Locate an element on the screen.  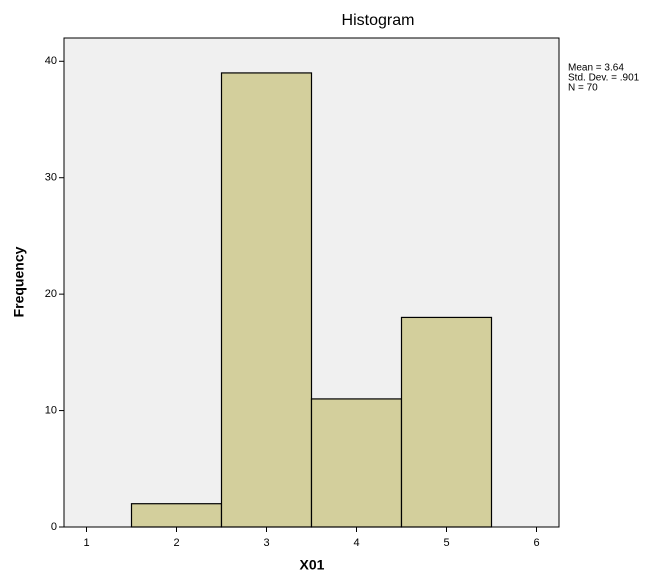
stat-annotation: Std. Dev. = .901 is located at coordinates (604, 78).